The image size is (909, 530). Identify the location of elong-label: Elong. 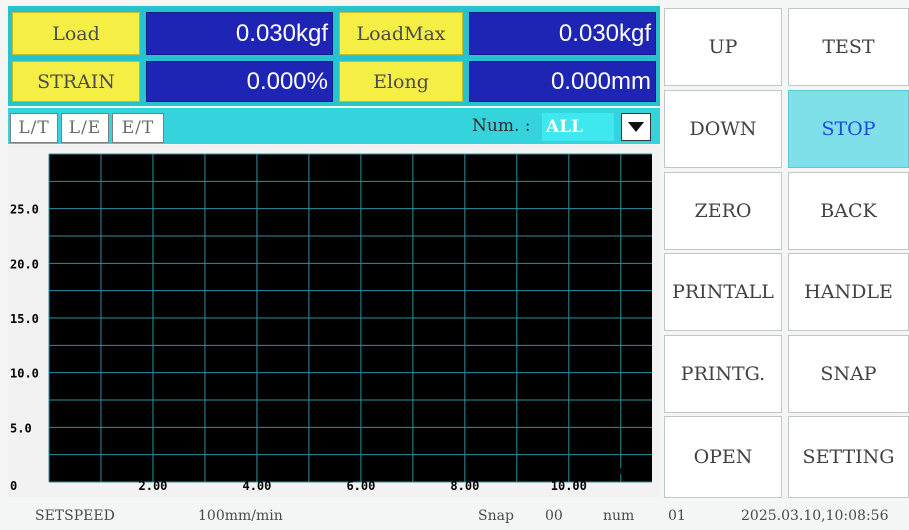
(401, 81).